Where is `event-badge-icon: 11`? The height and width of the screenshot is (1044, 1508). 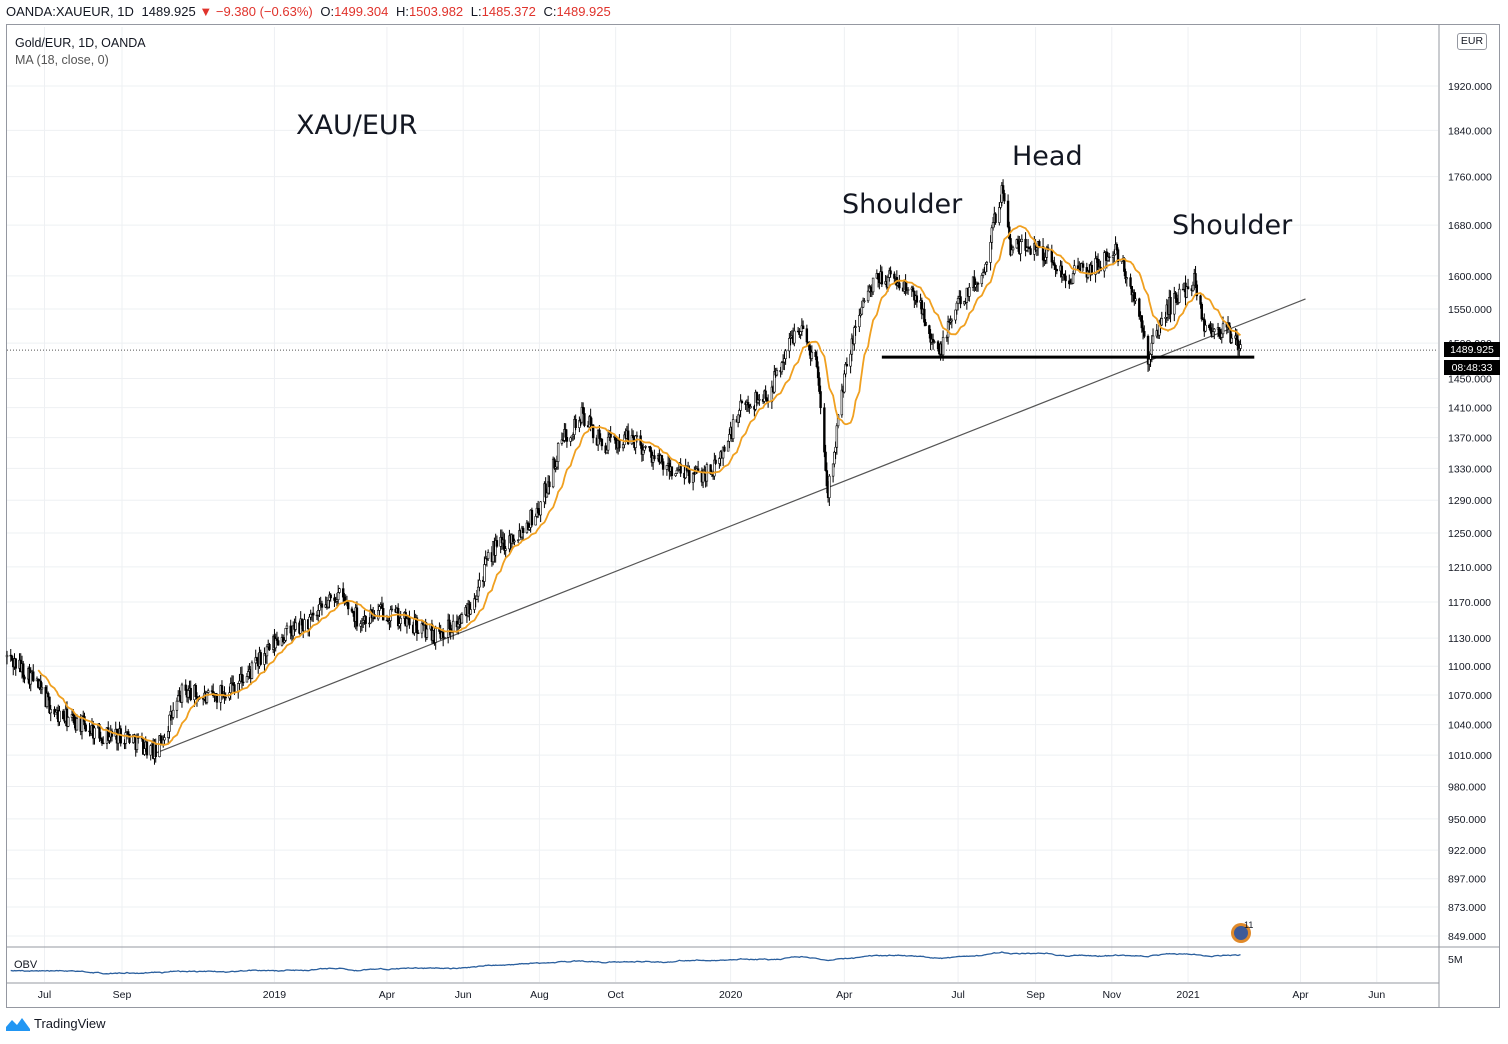 event-badge-icon: 11 is located at coordinates (1242, 931).